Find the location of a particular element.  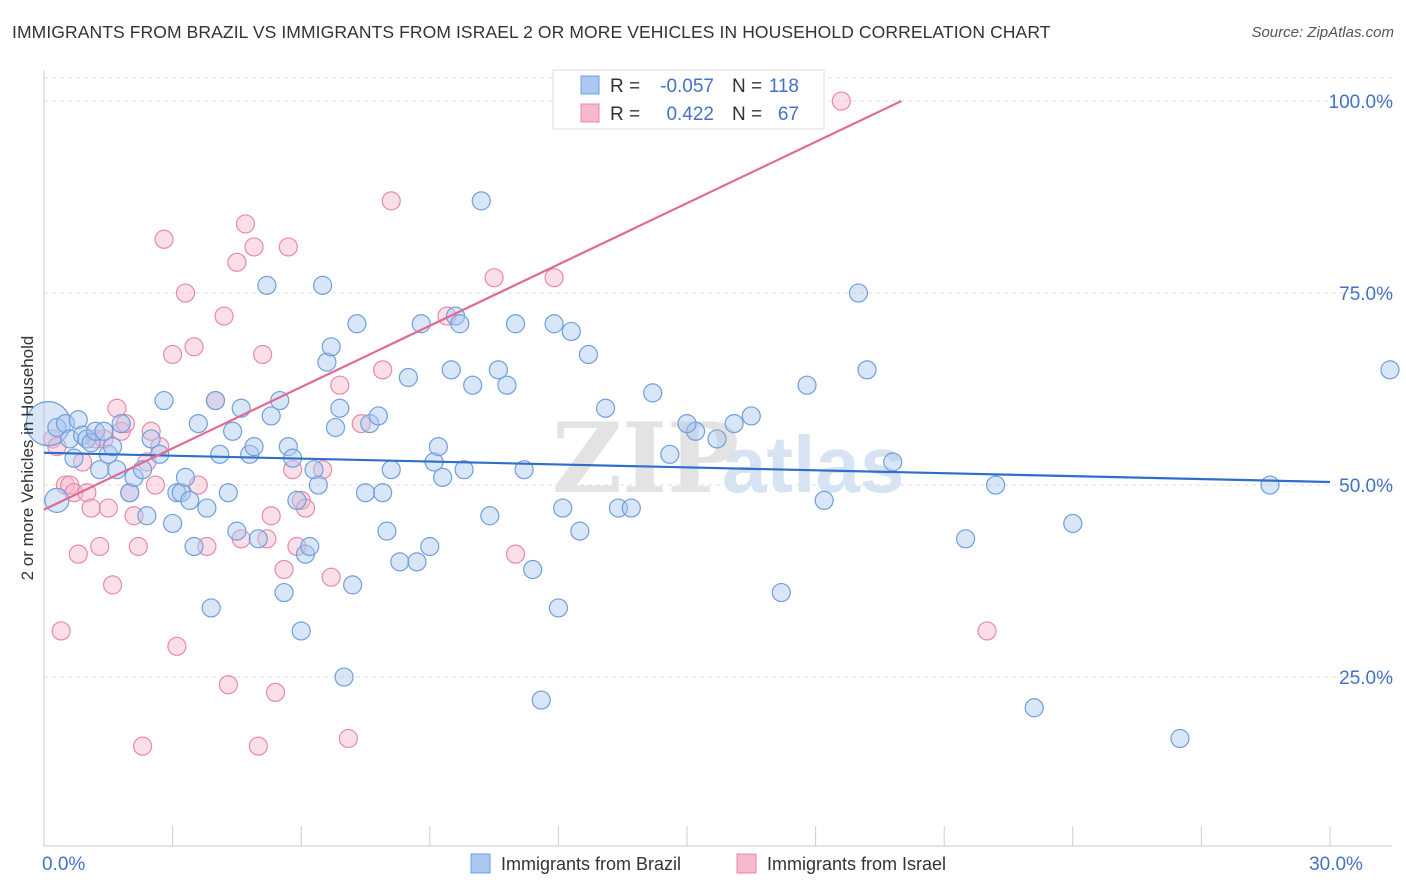

legend-label-brazil: Immigrants from Brazil is located at coordinates (591, 864).